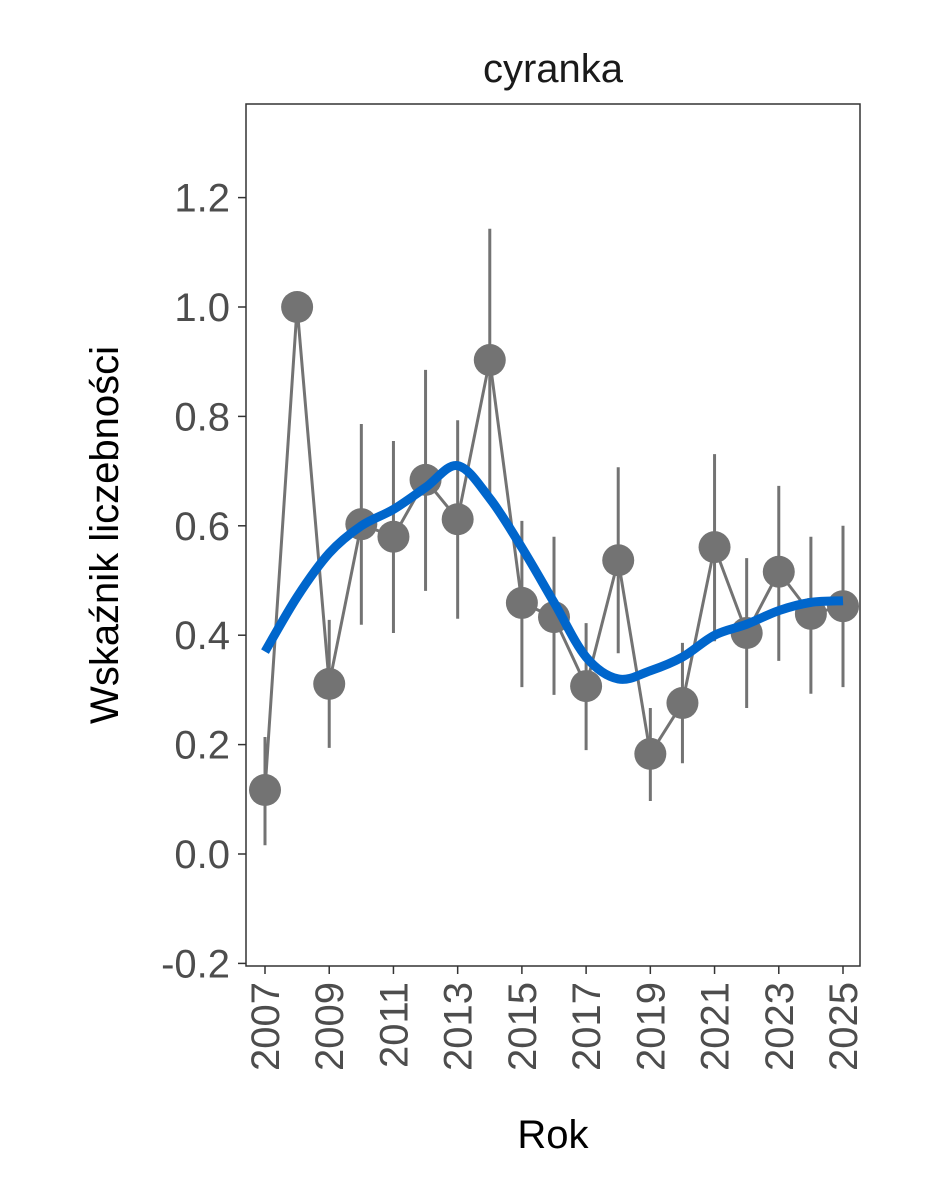 The height and width of the screenshot is (1186, 944). What do you see at coordinates (844, 1026) in the screenshot?
I see `x-tick-label: 2025` at bounding box center [844, 1026].